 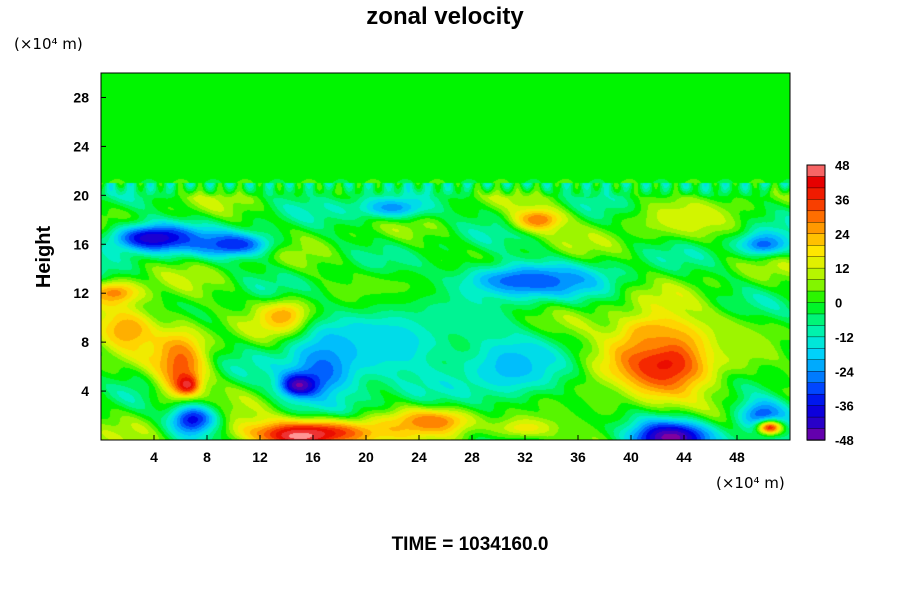 I want to click on colorbar-frame, so click(x=816, y=302).